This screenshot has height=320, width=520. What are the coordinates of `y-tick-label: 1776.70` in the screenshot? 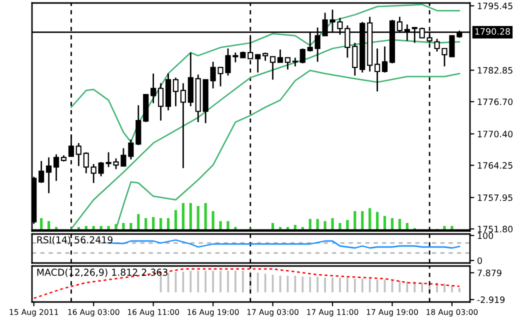 It's located at (495, 102).